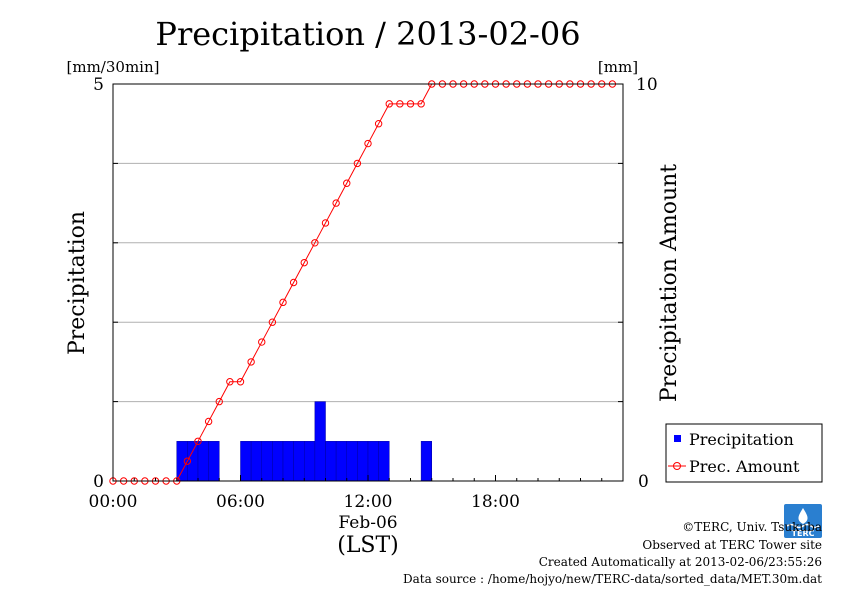  Describe the element at coordinates (752, 527) in the screenshot. I see `footer-copyright: ©TERC, Univ. Tsukuba` at that location.